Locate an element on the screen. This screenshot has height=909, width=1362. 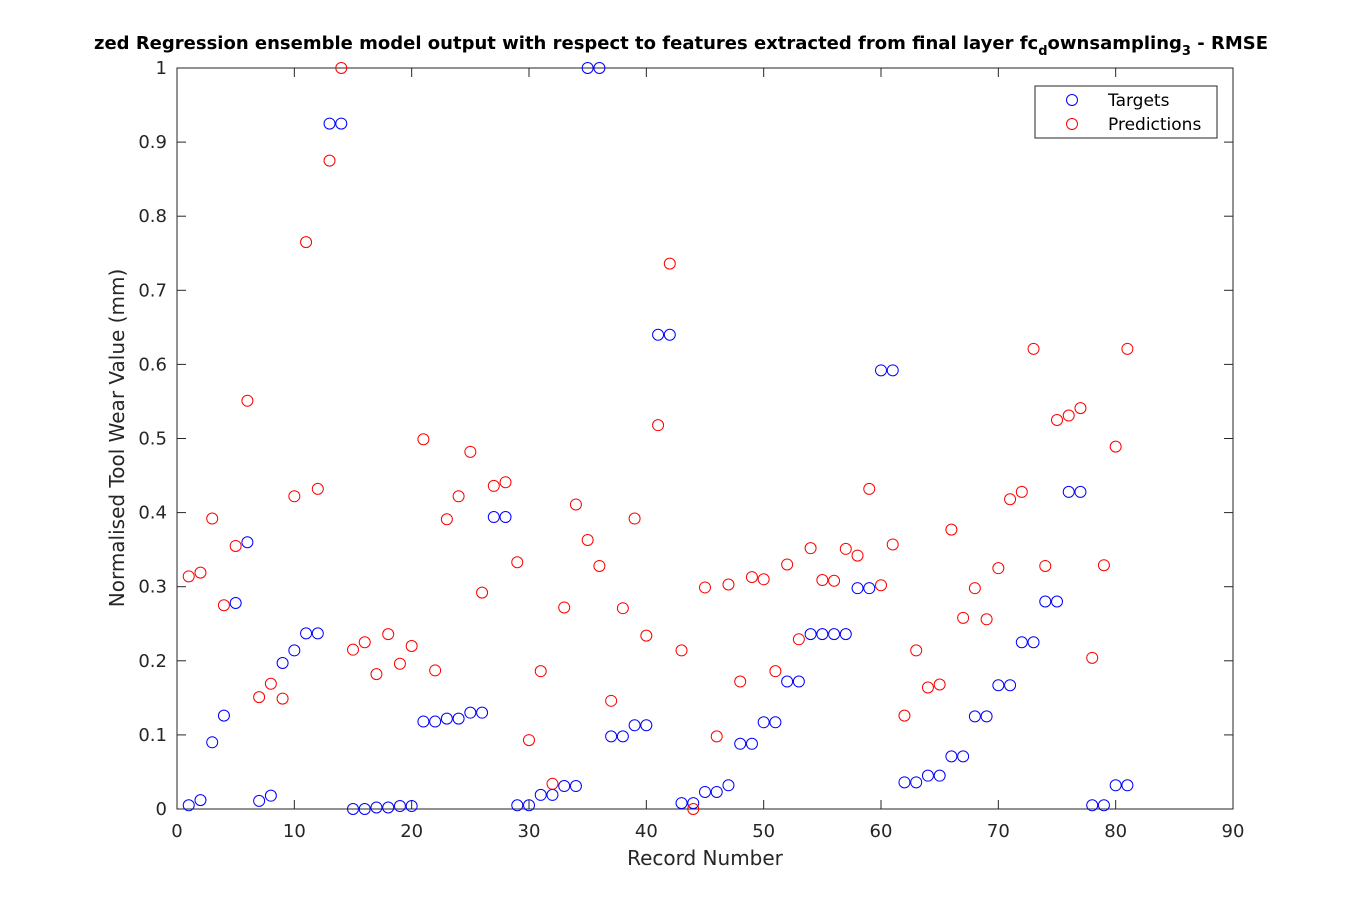
x-tick-label: 30 is located at coordinates (529, 831).